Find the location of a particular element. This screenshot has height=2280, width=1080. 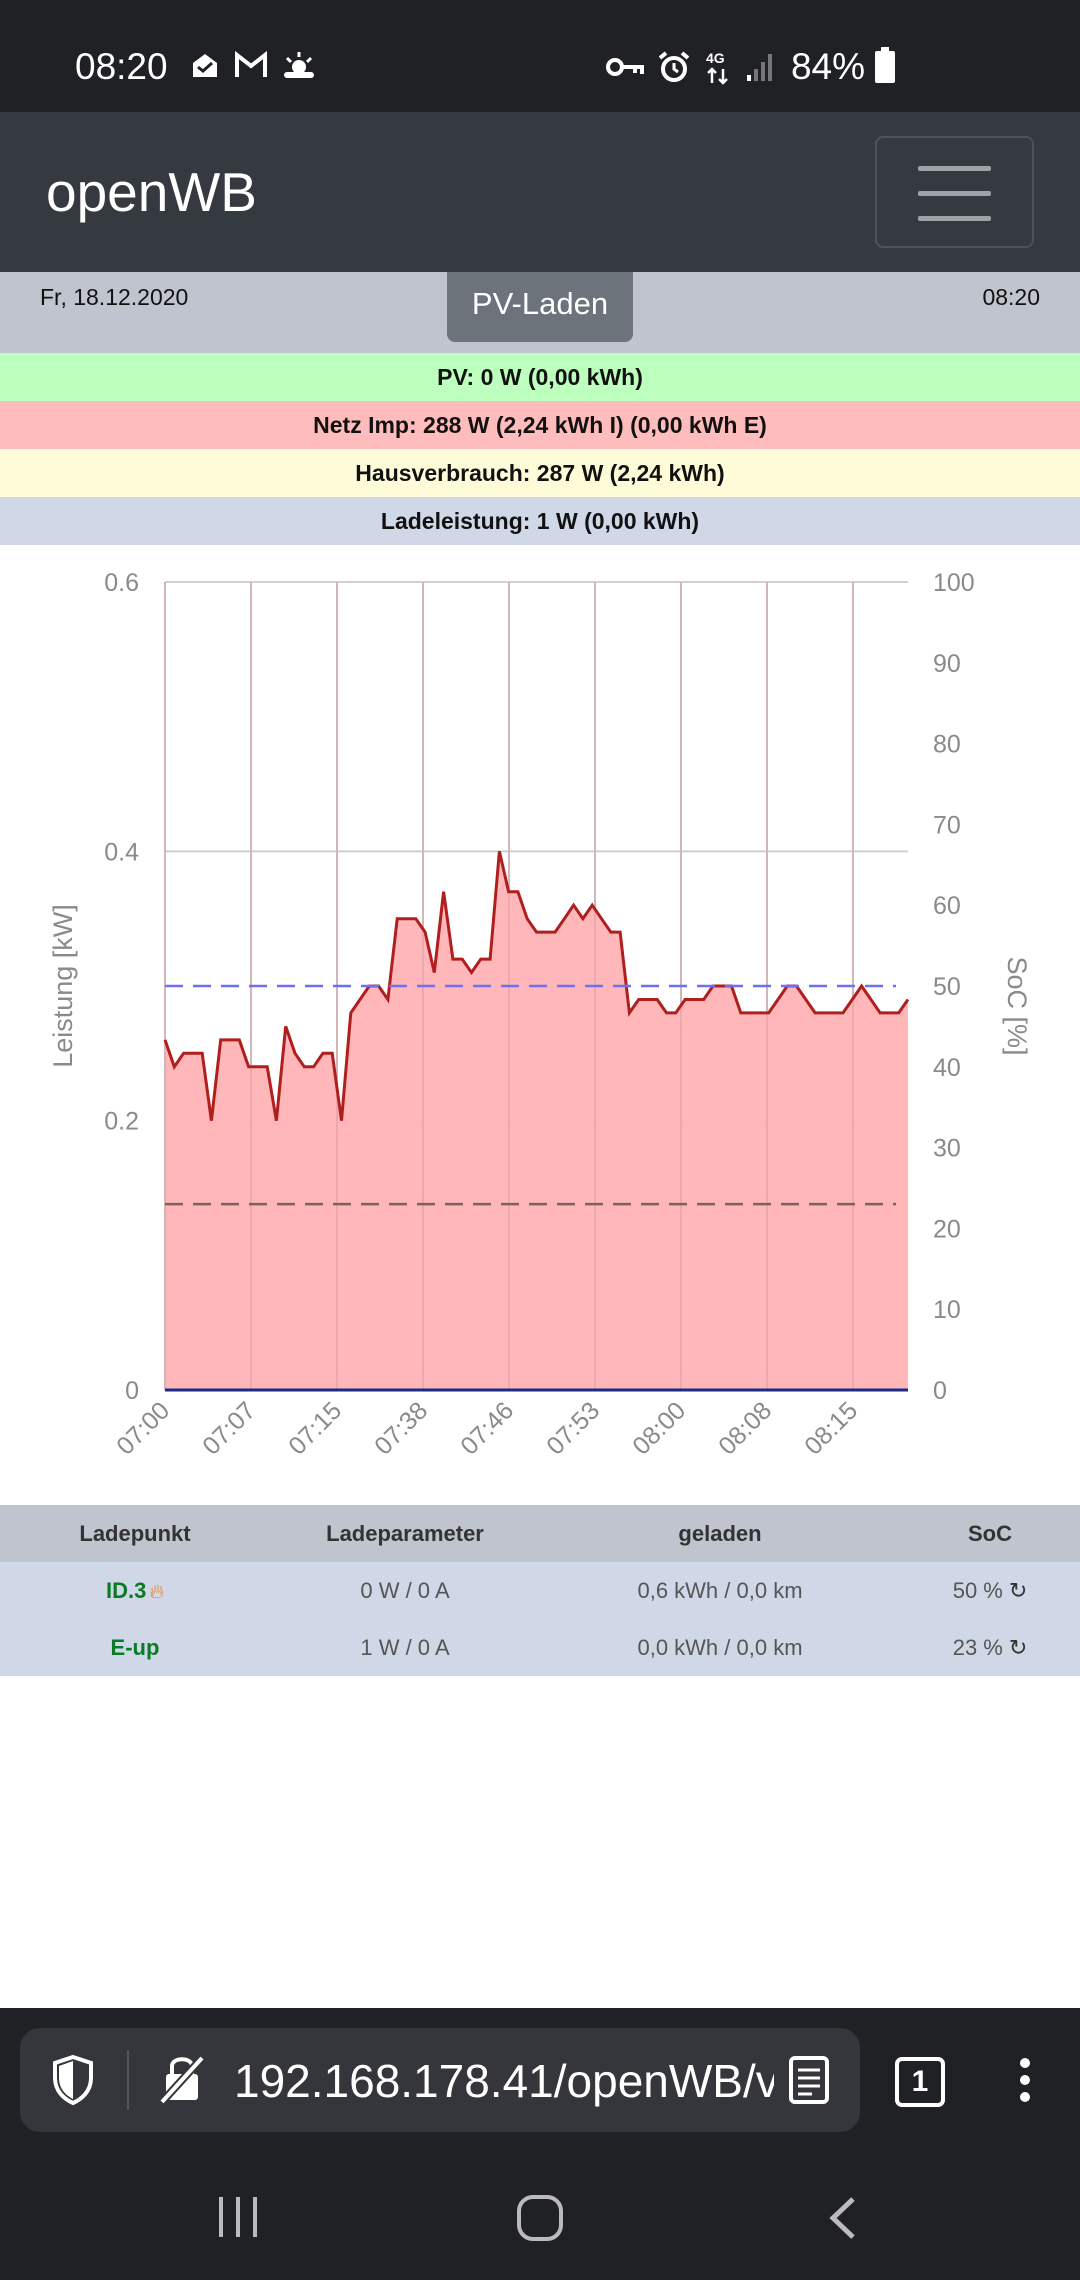

x-tick-label: 08:08 is located at coordinates (745, 1428).